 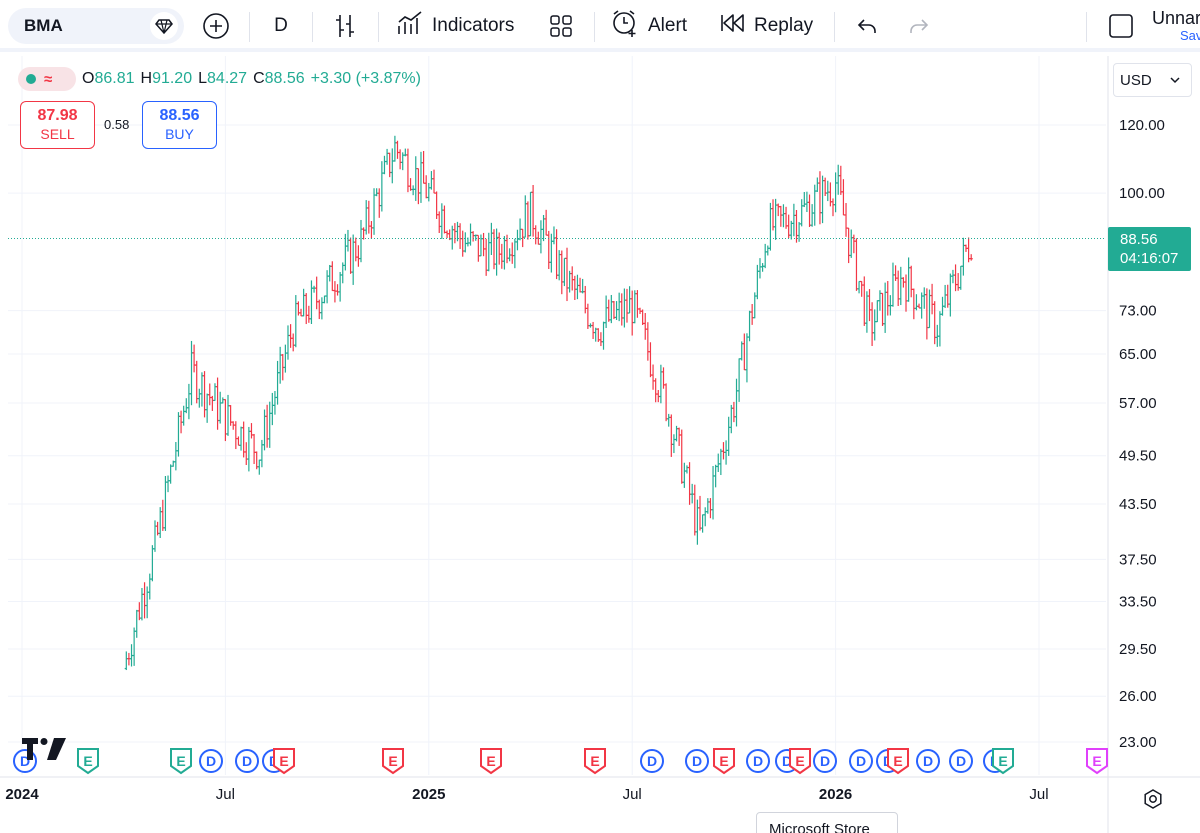 I want to click on alarm-clock-icon, so click(x=625, y=26).